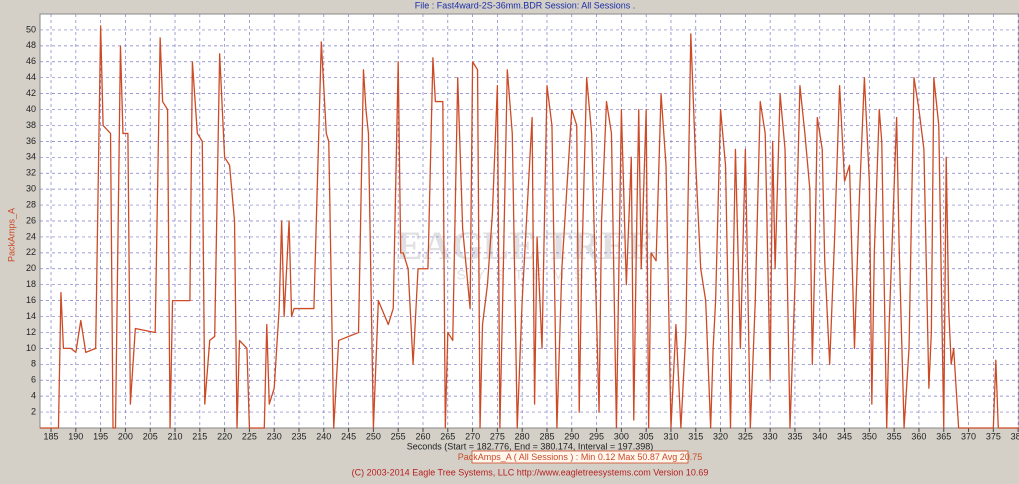 The width and height of the screenshot is (1019, 484). I want to click on x-tick-label: 305, so click(646, 436).